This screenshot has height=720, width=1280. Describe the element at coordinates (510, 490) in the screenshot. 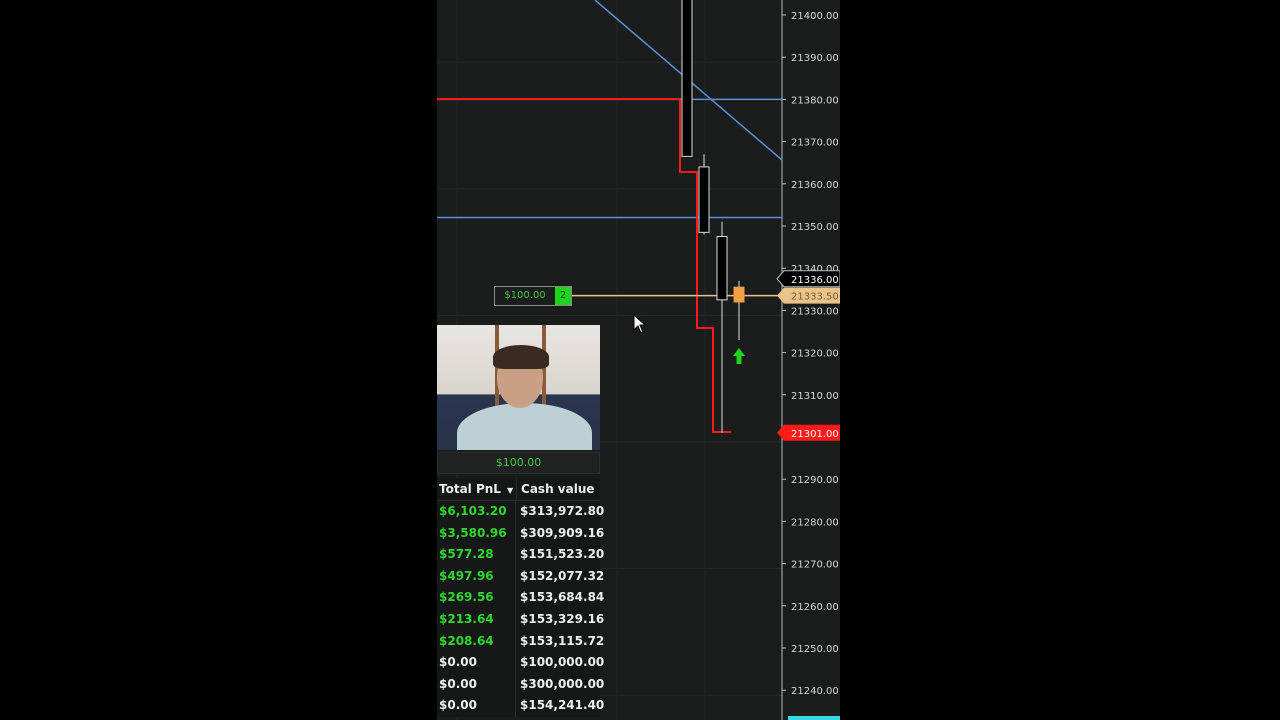

I see `sort-down-icon: ▼` at that location.